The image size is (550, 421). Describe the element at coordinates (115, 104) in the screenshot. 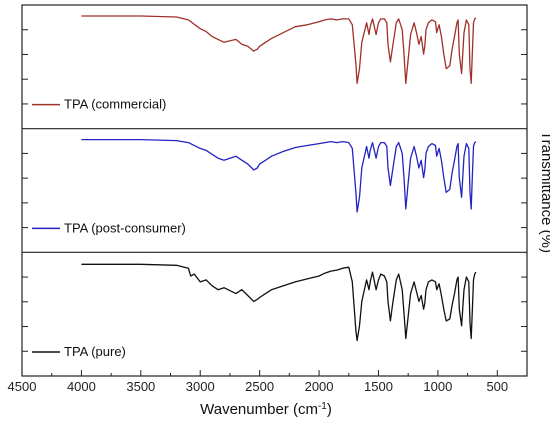

I see `legend-label: TPA (commercial)` at that location.